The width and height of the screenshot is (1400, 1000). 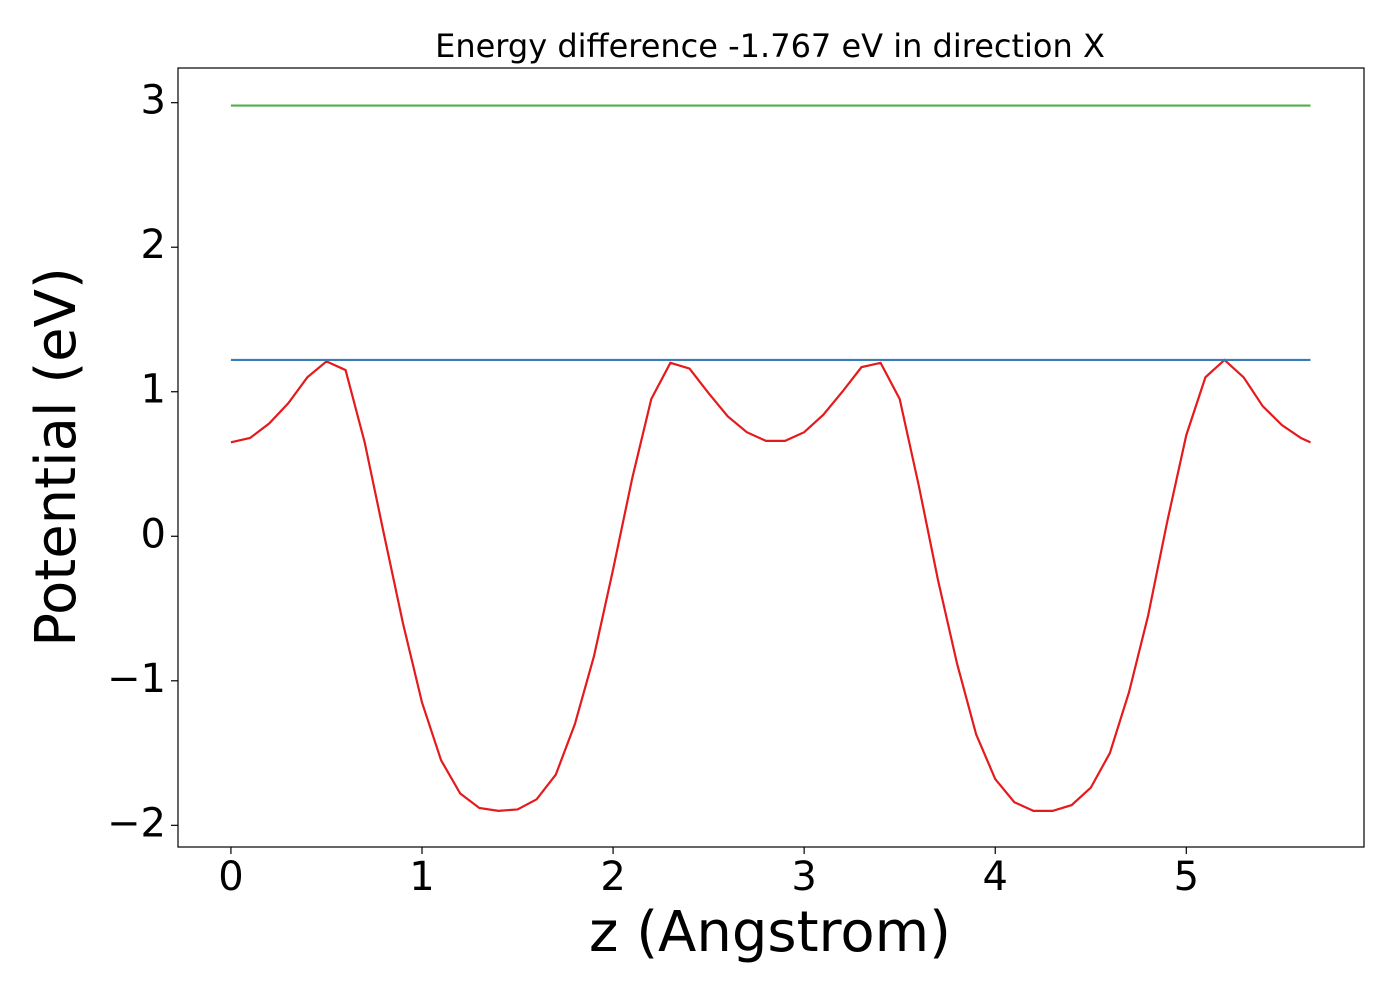 I want to click on x-tick-label: 5, so click(x=1186, y=877).